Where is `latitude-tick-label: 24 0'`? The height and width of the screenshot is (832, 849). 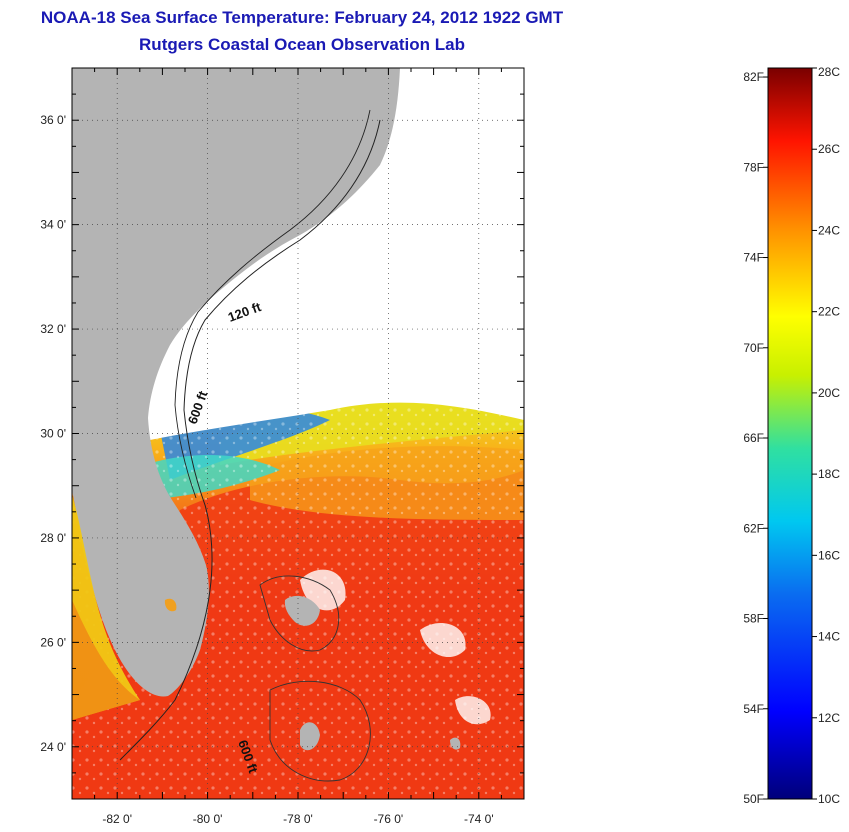 latitude-tick-label: 24 0' is located at coordinates (53, 747).